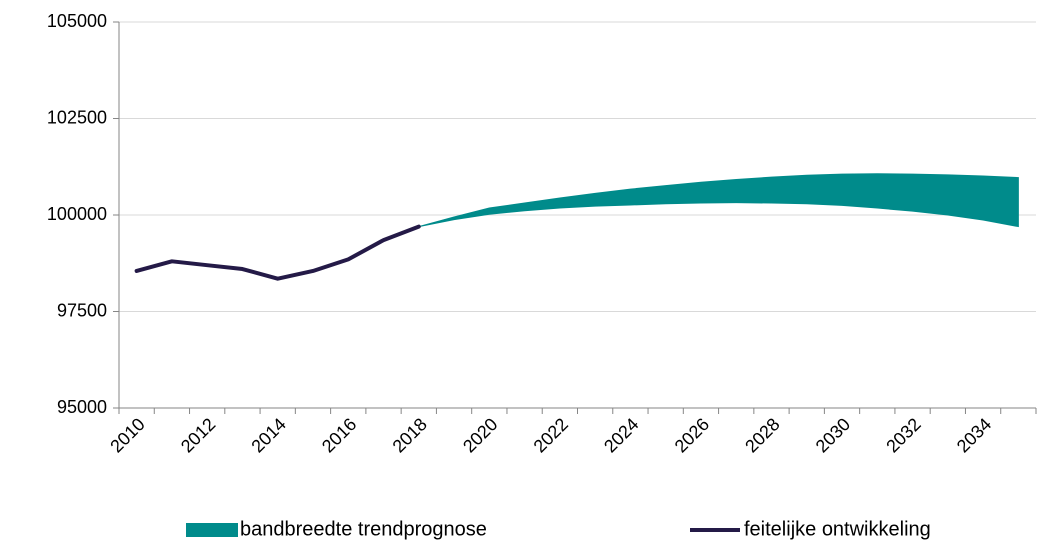 This screenshot has height=544, width=1039. What do you see at coordinates (718, 200) in the screenshot?
I see `forecast-band` at bounding box center [718, 200].